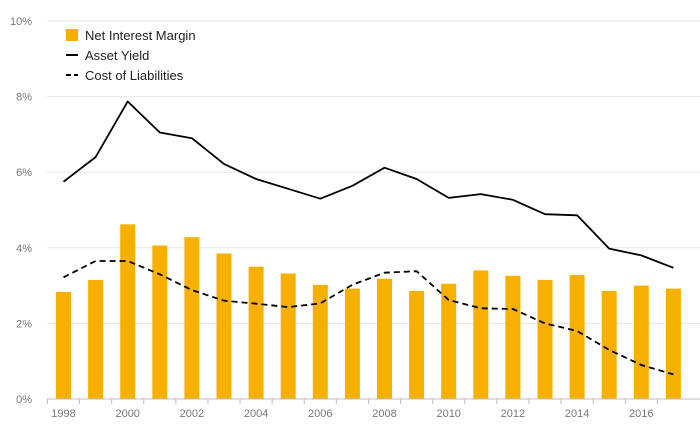 The width and height of the screenshot is (700, 433). I want to click on bar-2013, so click(545, 339).